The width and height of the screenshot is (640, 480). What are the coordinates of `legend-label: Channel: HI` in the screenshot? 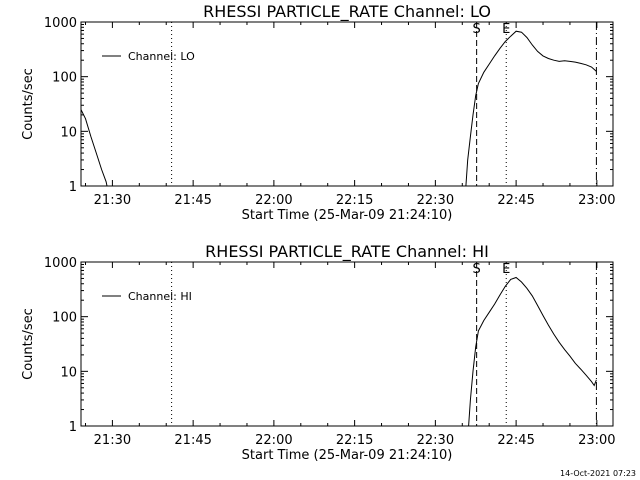 It's located at (160, 296).